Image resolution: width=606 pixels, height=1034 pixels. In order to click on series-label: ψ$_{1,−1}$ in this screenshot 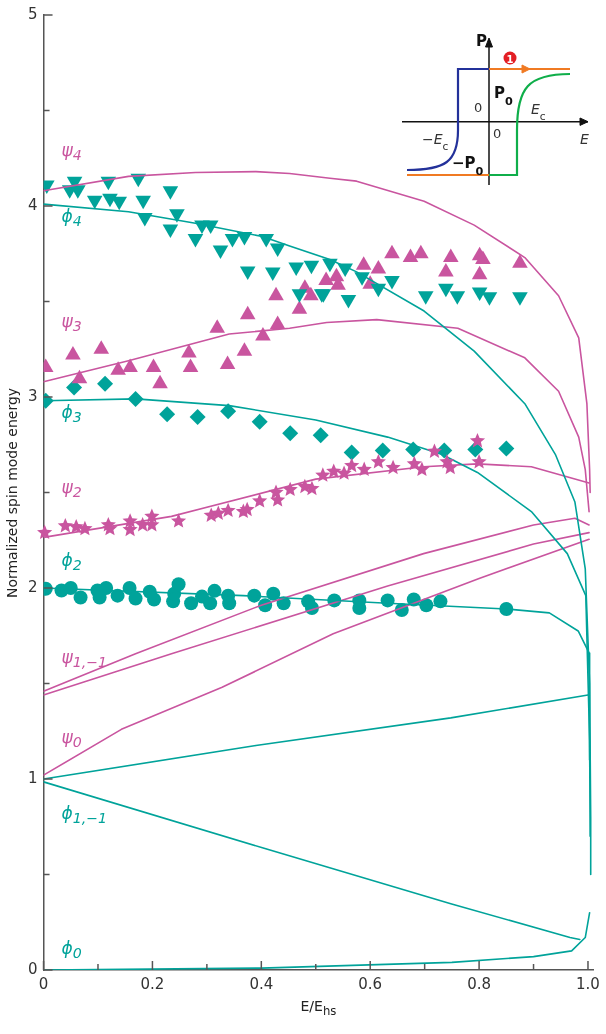, I will do `click(84, 658)`.